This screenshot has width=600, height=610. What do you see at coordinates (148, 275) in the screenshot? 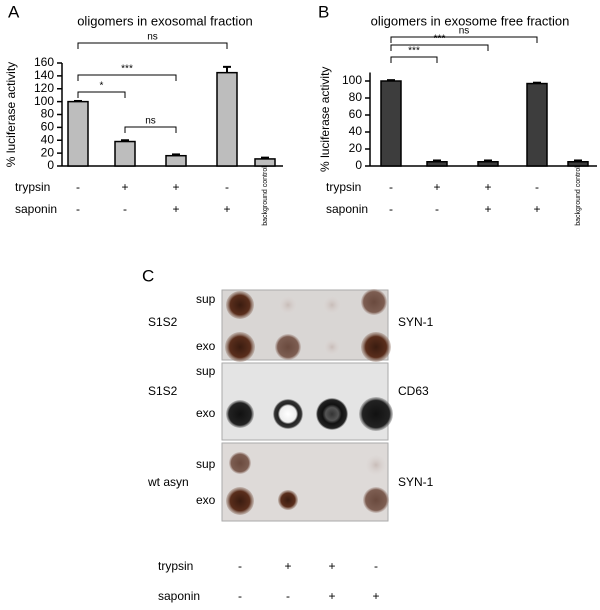
I see `panel-label: C` at bounding box center [148, 275].